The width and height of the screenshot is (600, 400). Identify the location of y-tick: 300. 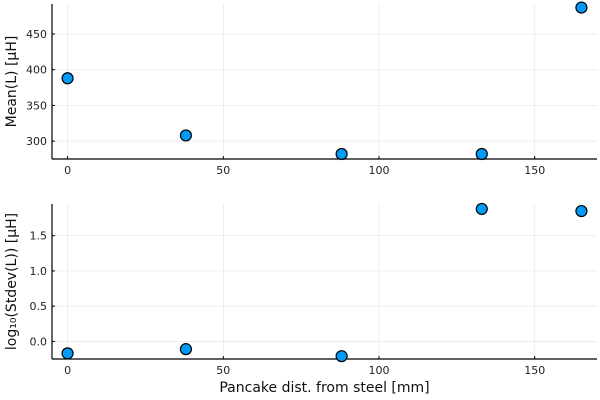
(40, 141).